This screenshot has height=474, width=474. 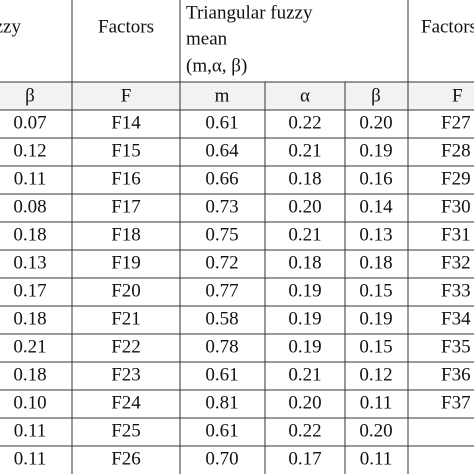 What do you see at coordinates (221, 290) in the screenshot?
I see `table-cell: 0.77` at bounding box center [221, 290].